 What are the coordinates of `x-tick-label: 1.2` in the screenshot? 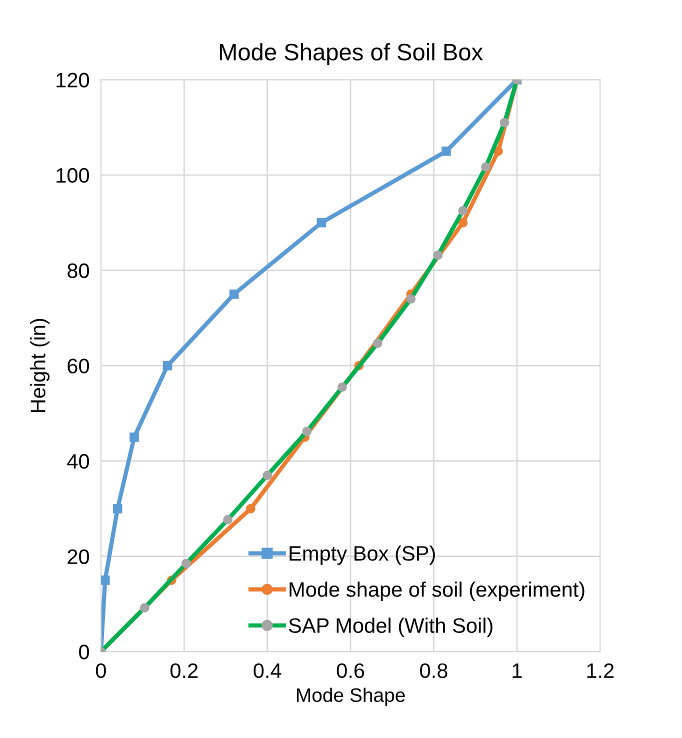 It's located at (600, 670).